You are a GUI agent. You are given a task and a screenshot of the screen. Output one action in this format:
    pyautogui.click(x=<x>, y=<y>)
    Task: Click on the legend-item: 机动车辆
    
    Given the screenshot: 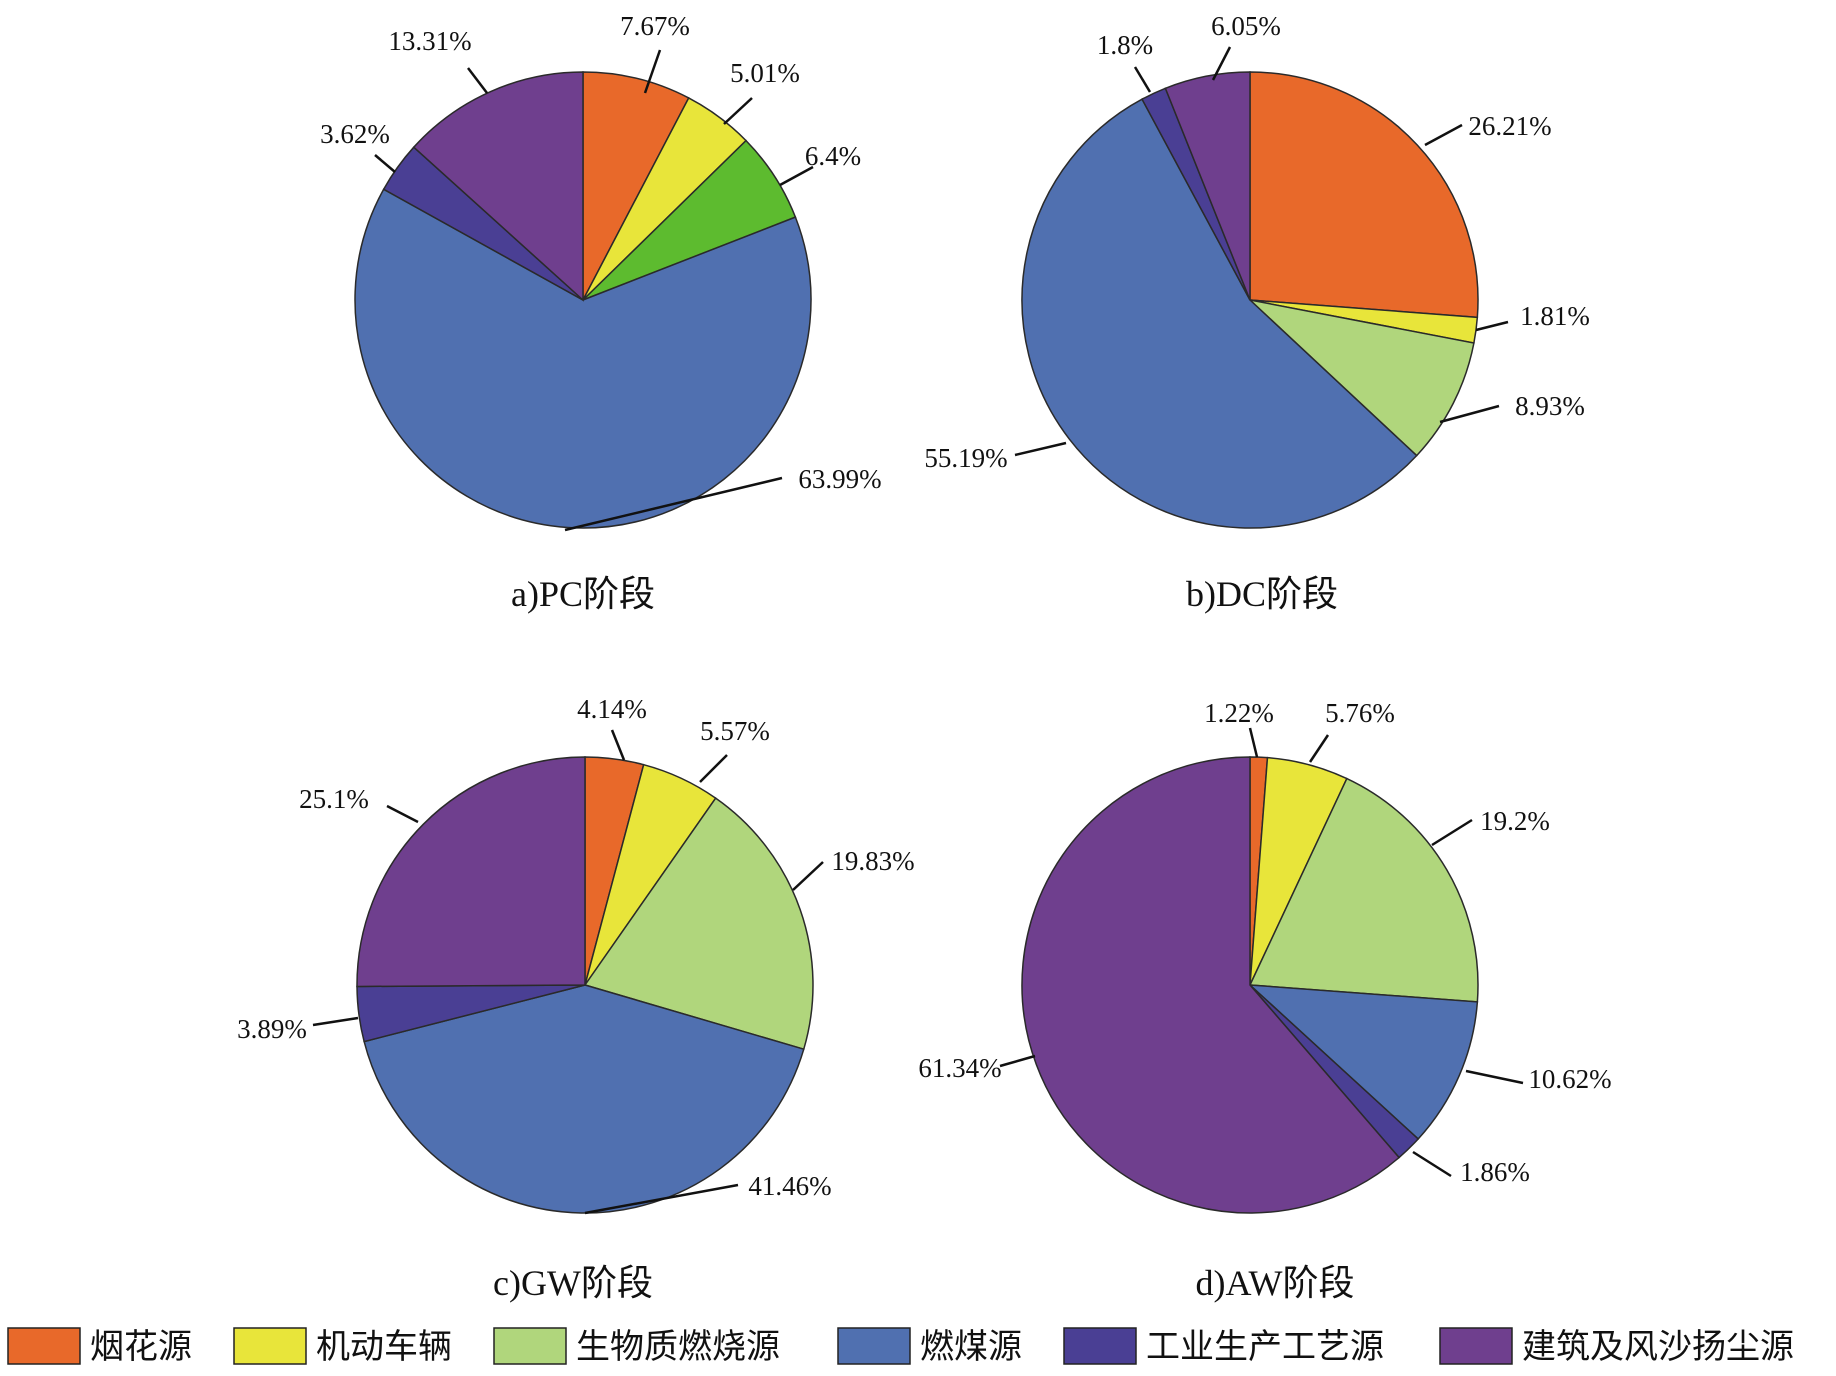 What is the action you would take?
    pyautogui.click(x=342, y=1347)
    